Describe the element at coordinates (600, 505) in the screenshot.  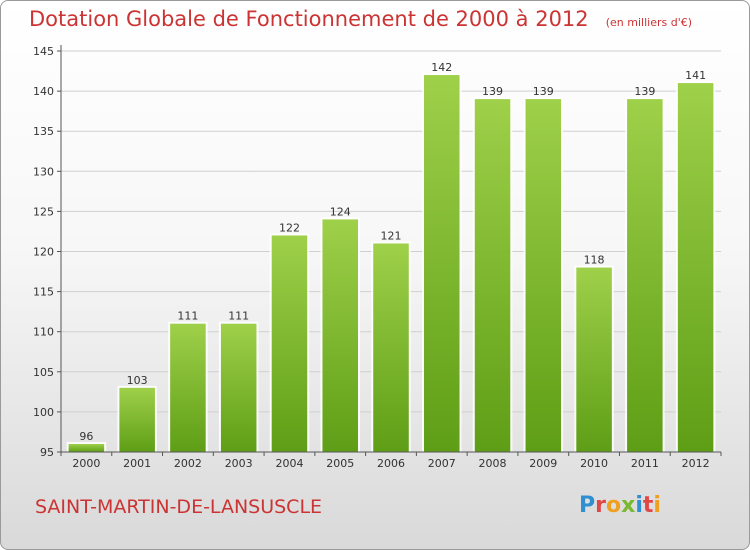
I see `logo-letter: r` at that location.